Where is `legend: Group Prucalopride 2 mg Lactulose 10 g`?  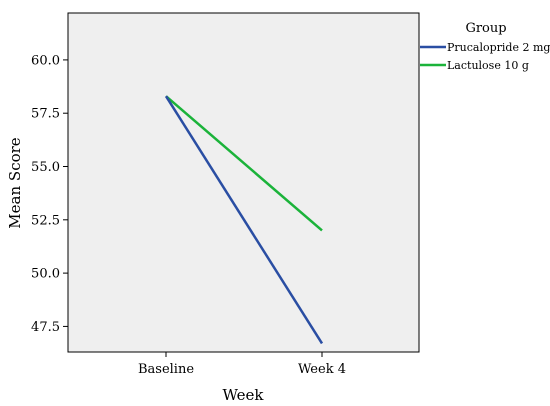 legend: Group Prucalopride 2 mg Lactulose 10 g is located at coordinates (485, 46).